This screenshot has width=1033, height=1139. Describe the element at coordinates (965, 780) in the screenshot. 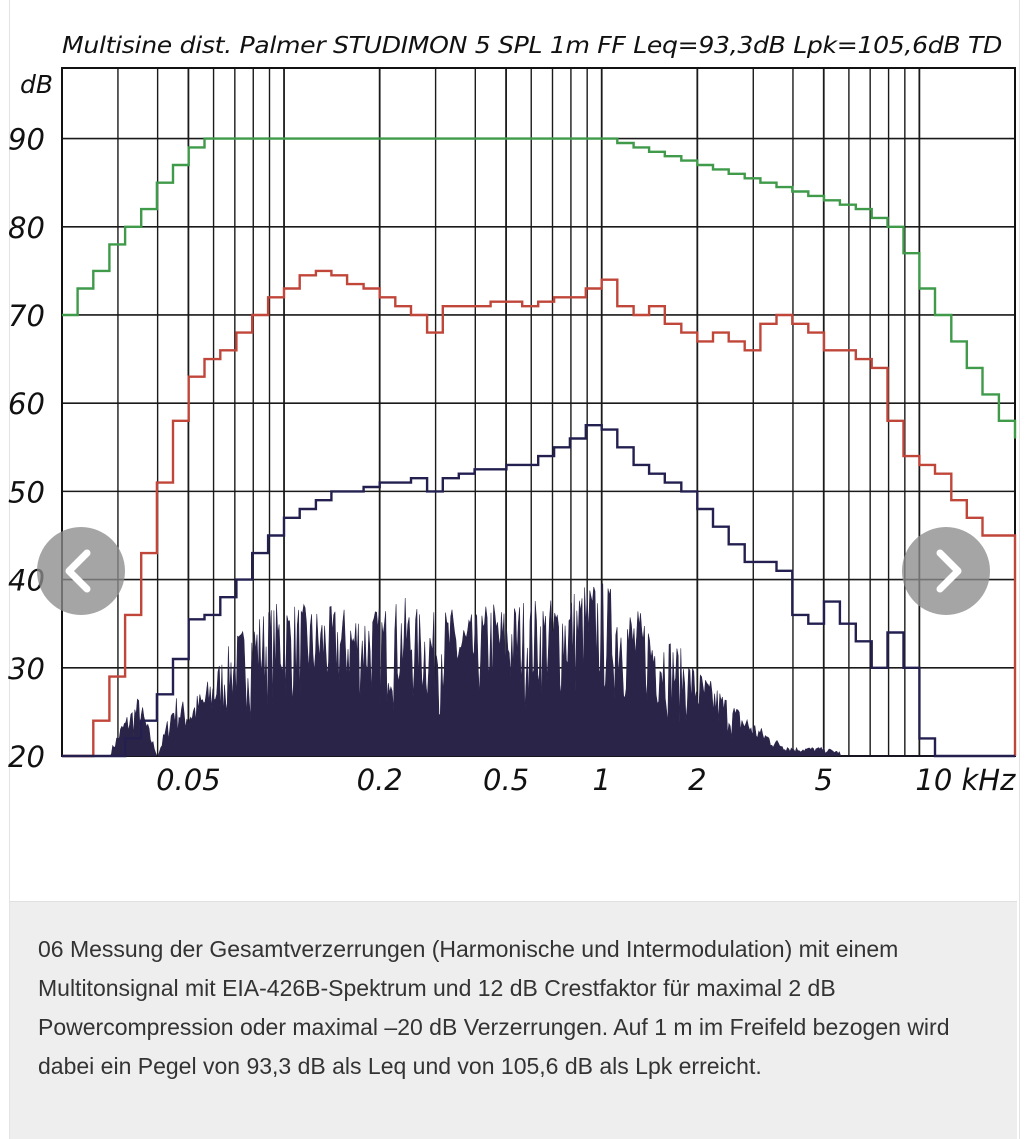

I see `x-tick-label: 10 kHz` at that location.